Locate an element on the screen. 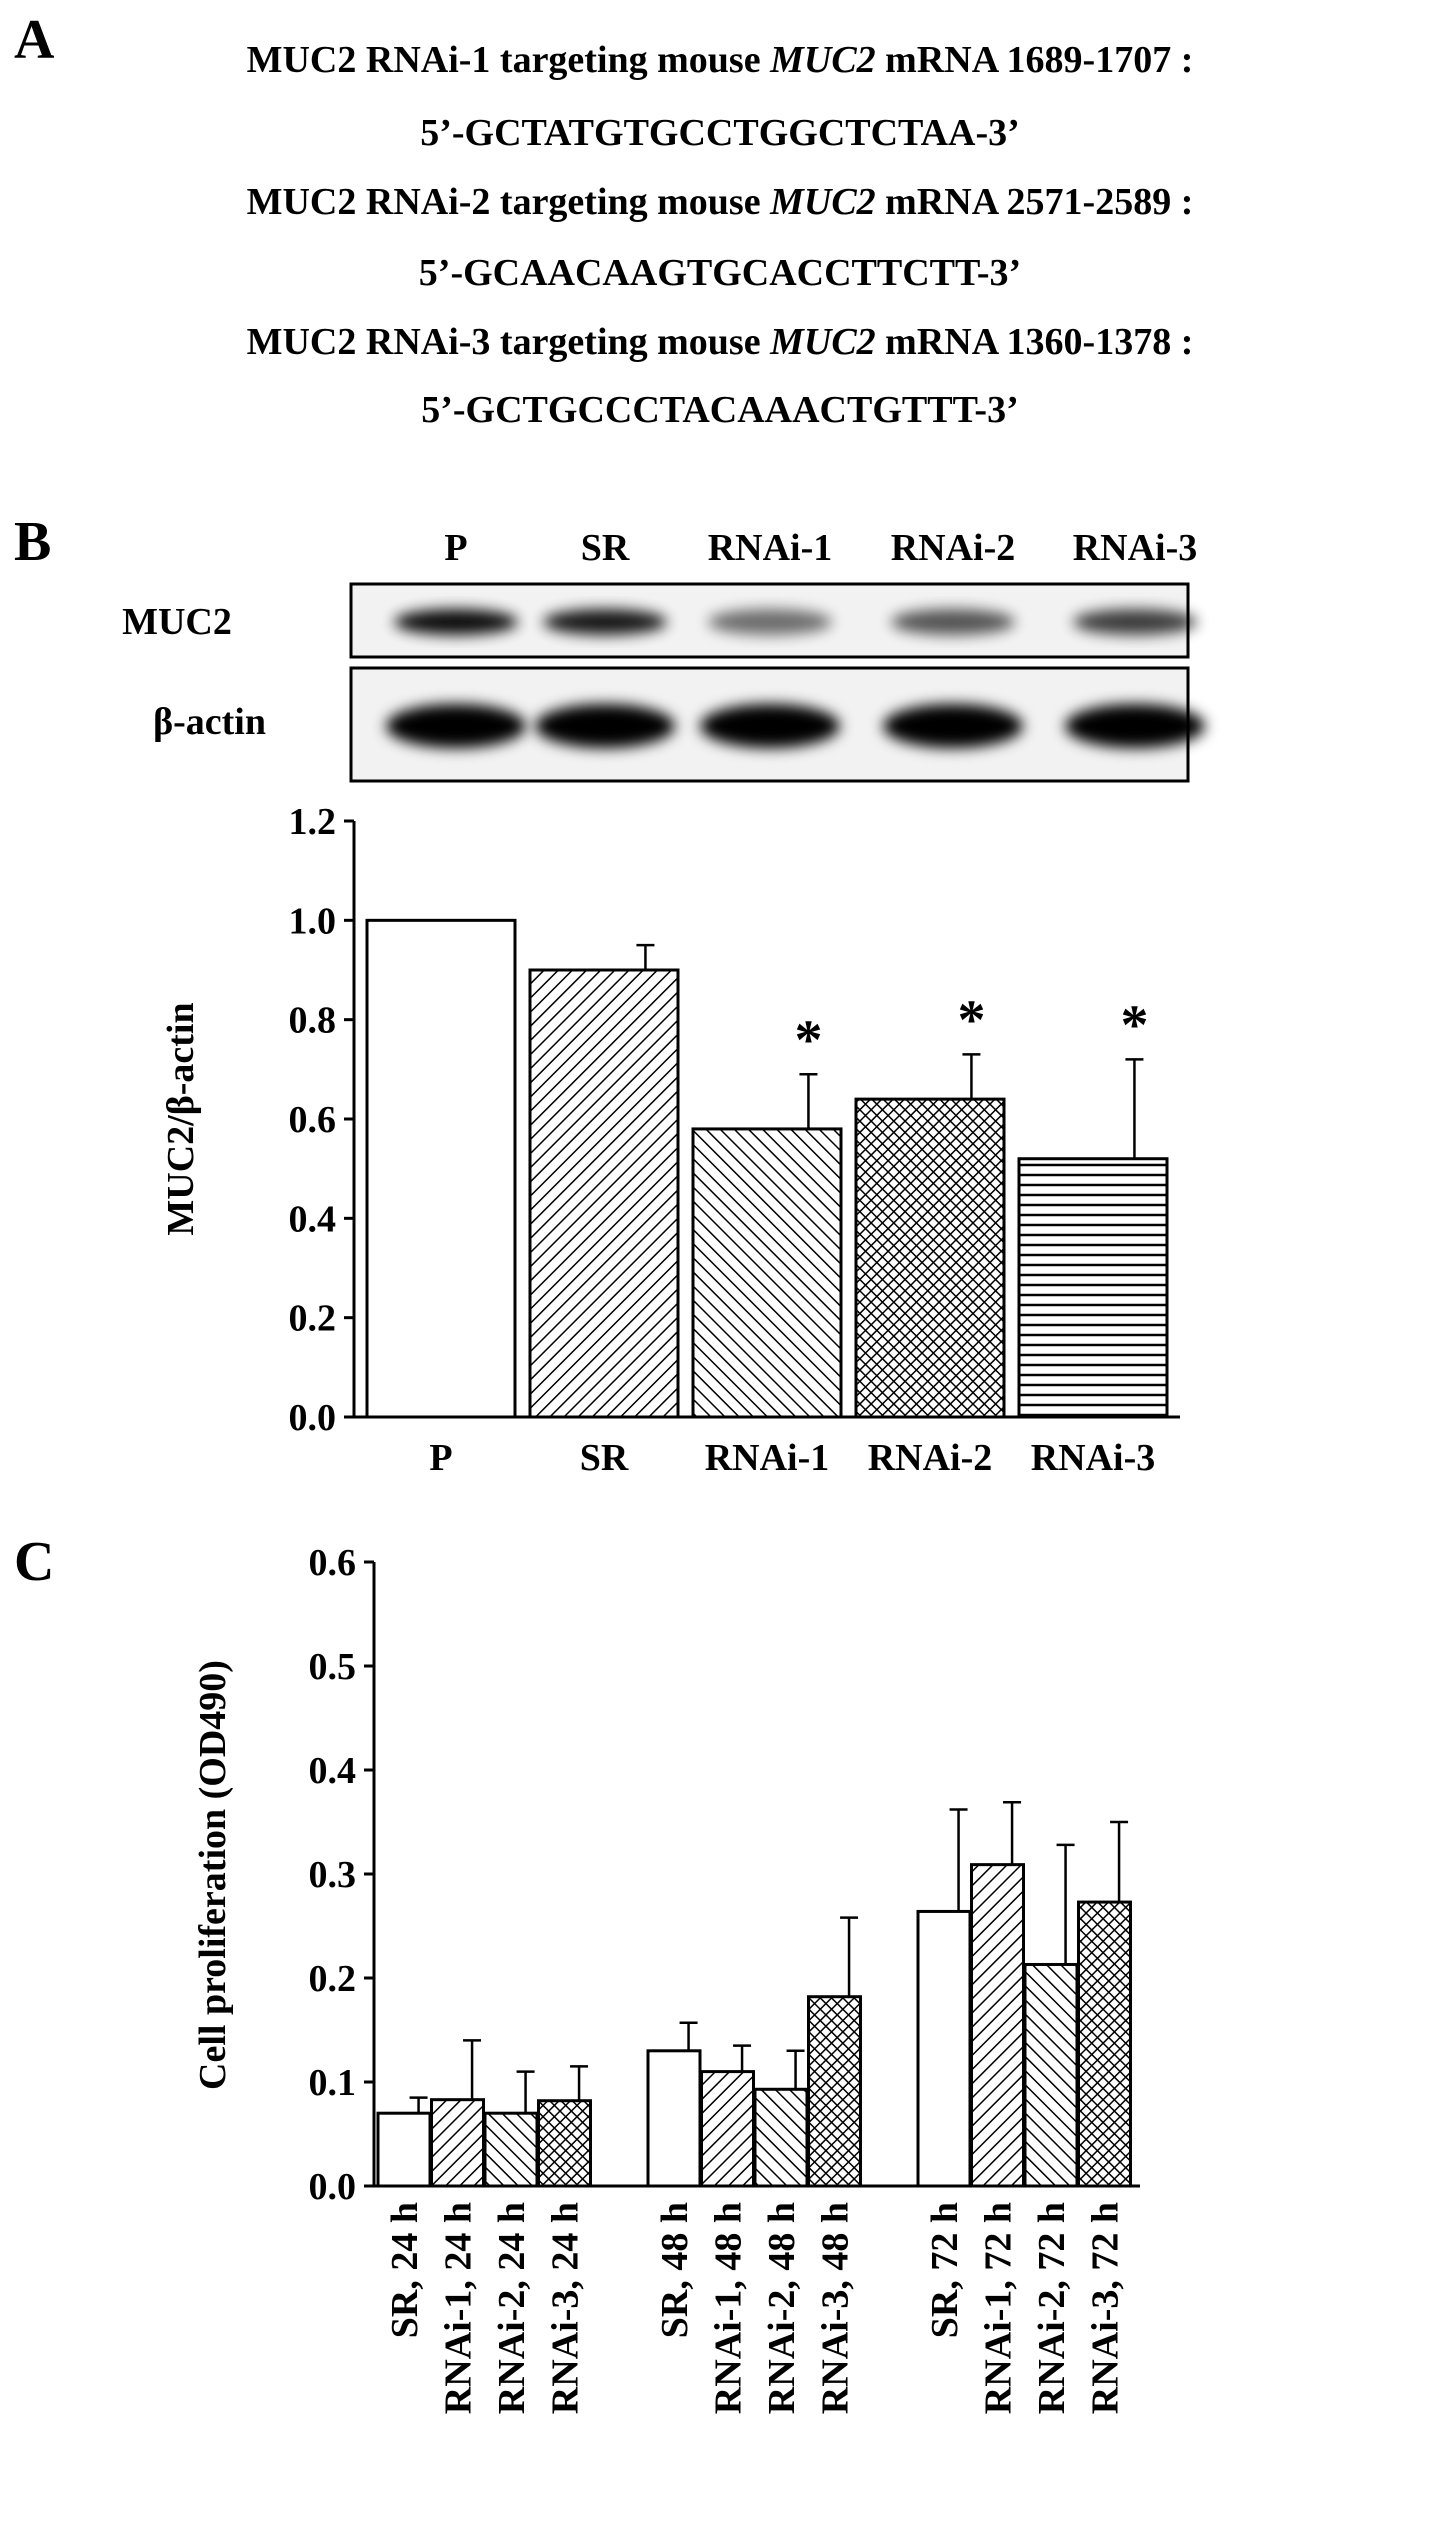  y-tick-label: 0.5 is located at coordinates (333, 1667).